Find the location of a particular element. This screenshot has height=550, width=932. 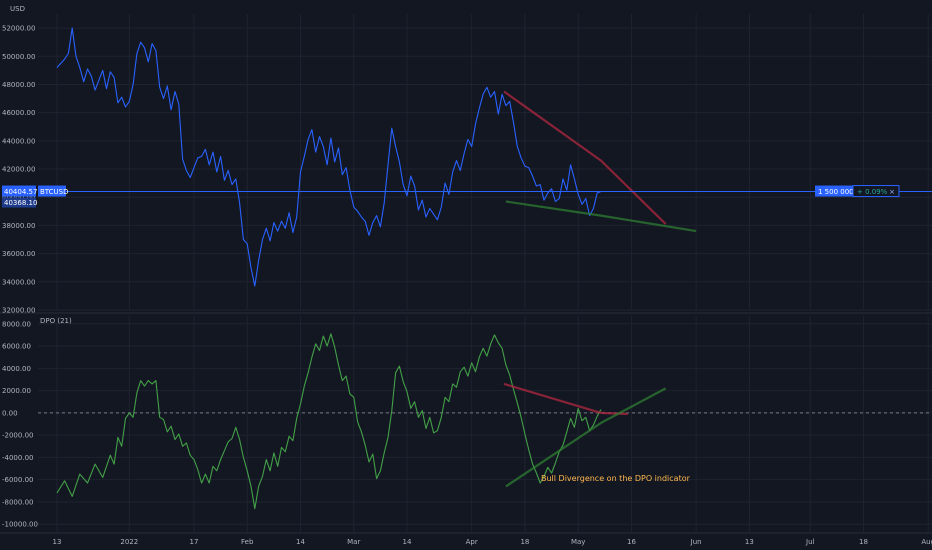

x-tick-label: Feb is located at coordinates (247, 542).